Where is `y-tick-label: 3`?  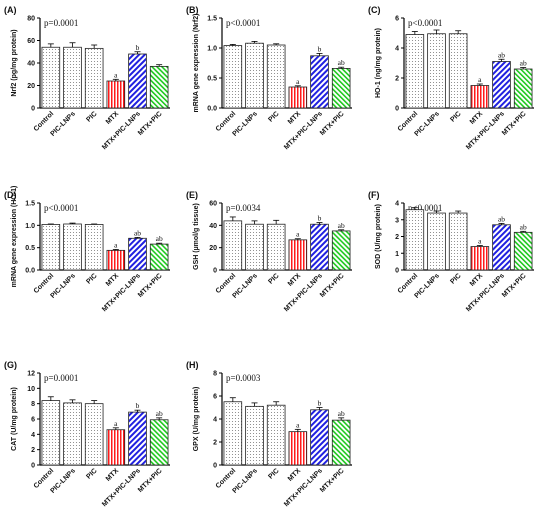 y-tick-label: 3 is located at coordinates (397, 220).